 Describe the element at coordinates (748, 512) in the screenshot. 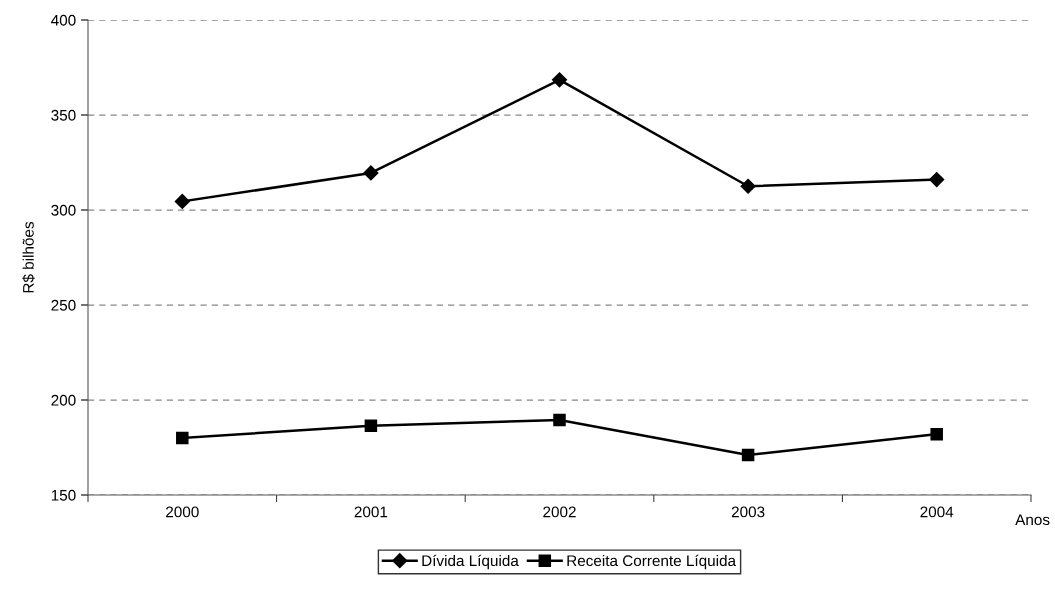

I see `x-tick-label: 2003` at that location.